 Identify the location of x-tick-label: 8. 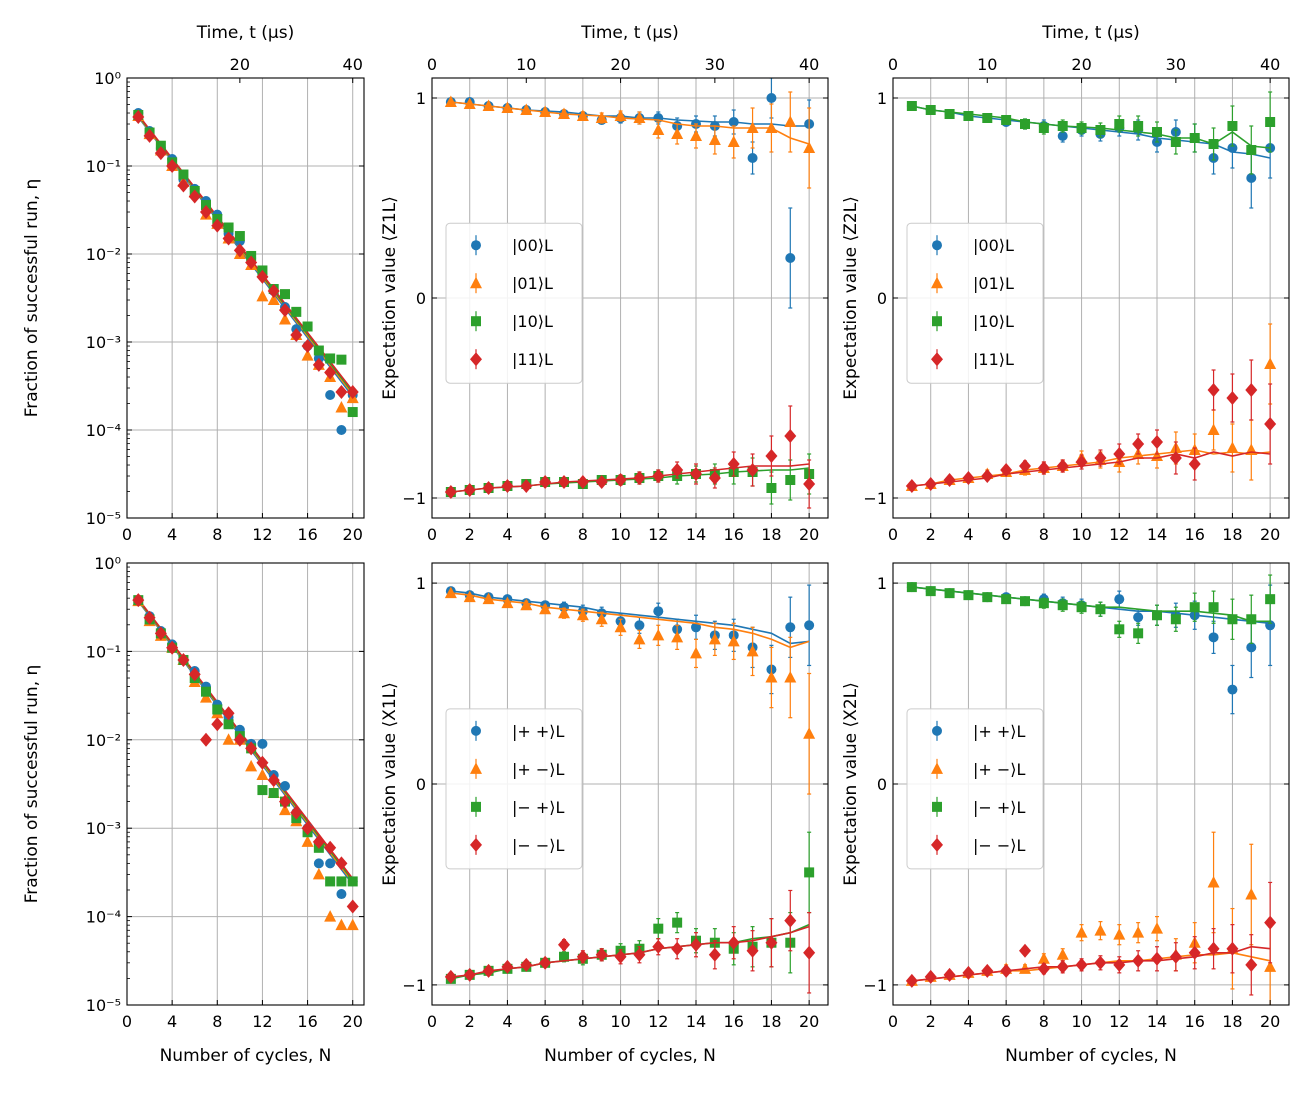
(583, 1021).